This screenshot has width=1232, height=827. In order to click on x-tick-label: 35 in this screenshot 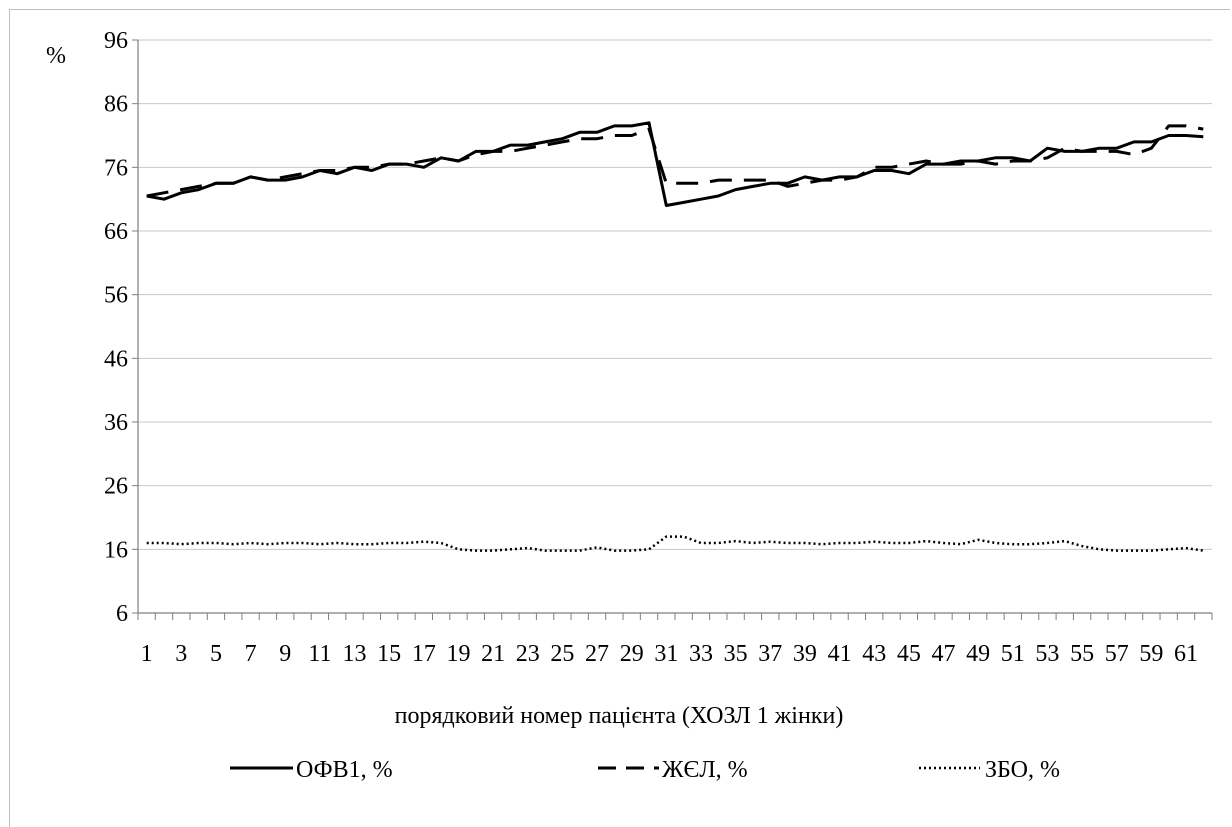, I will do `click(736, 654)`.